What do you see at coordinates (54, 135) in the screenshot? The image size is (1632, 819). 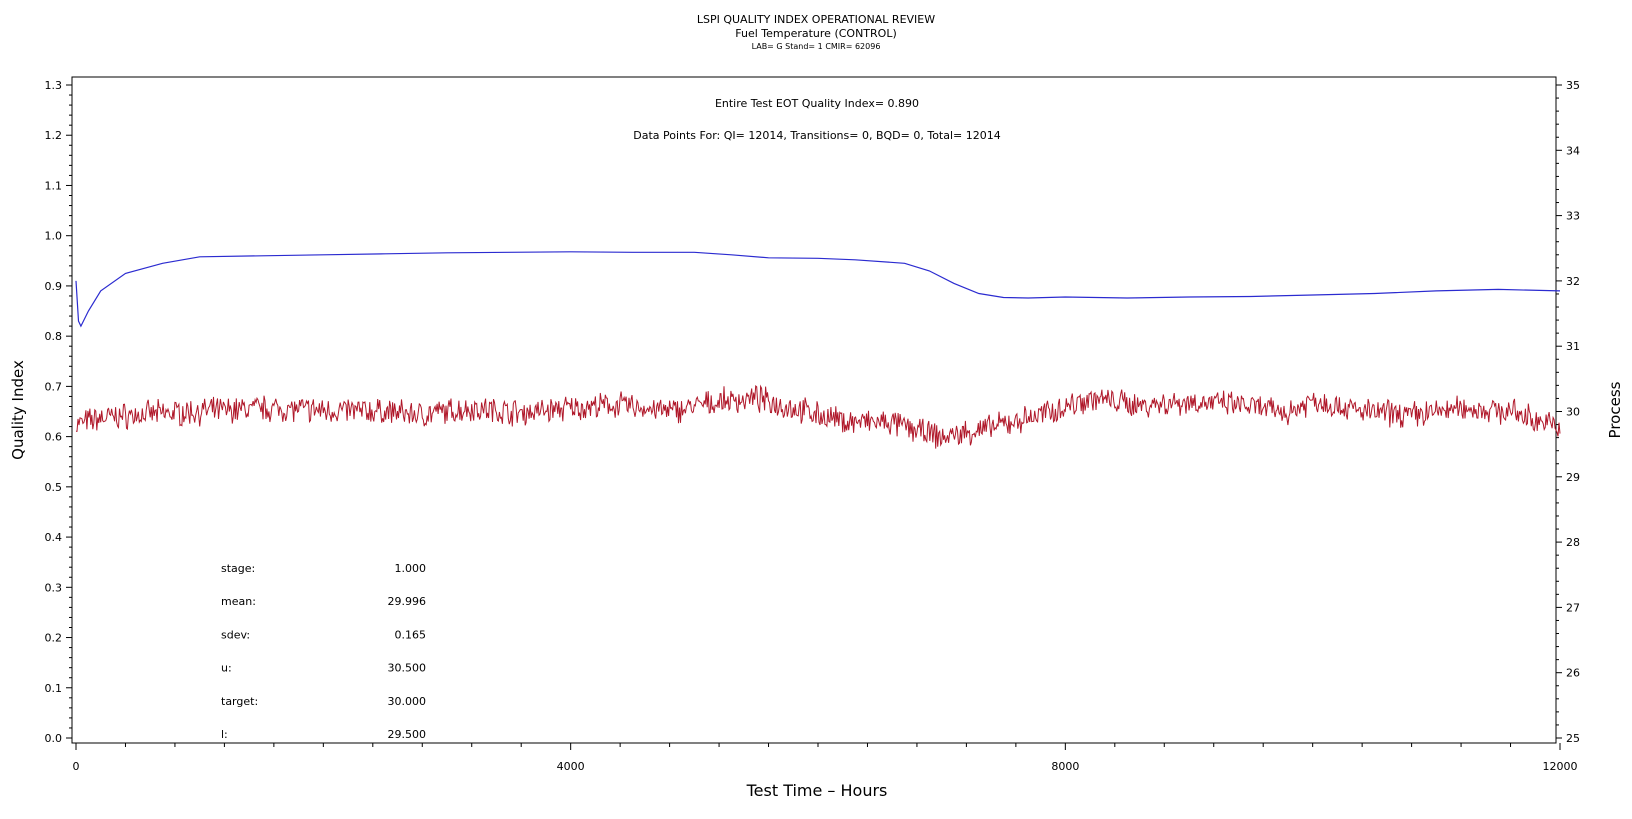 I see `y-left-tick-label: 1.2` at bounding box center [54, 135].